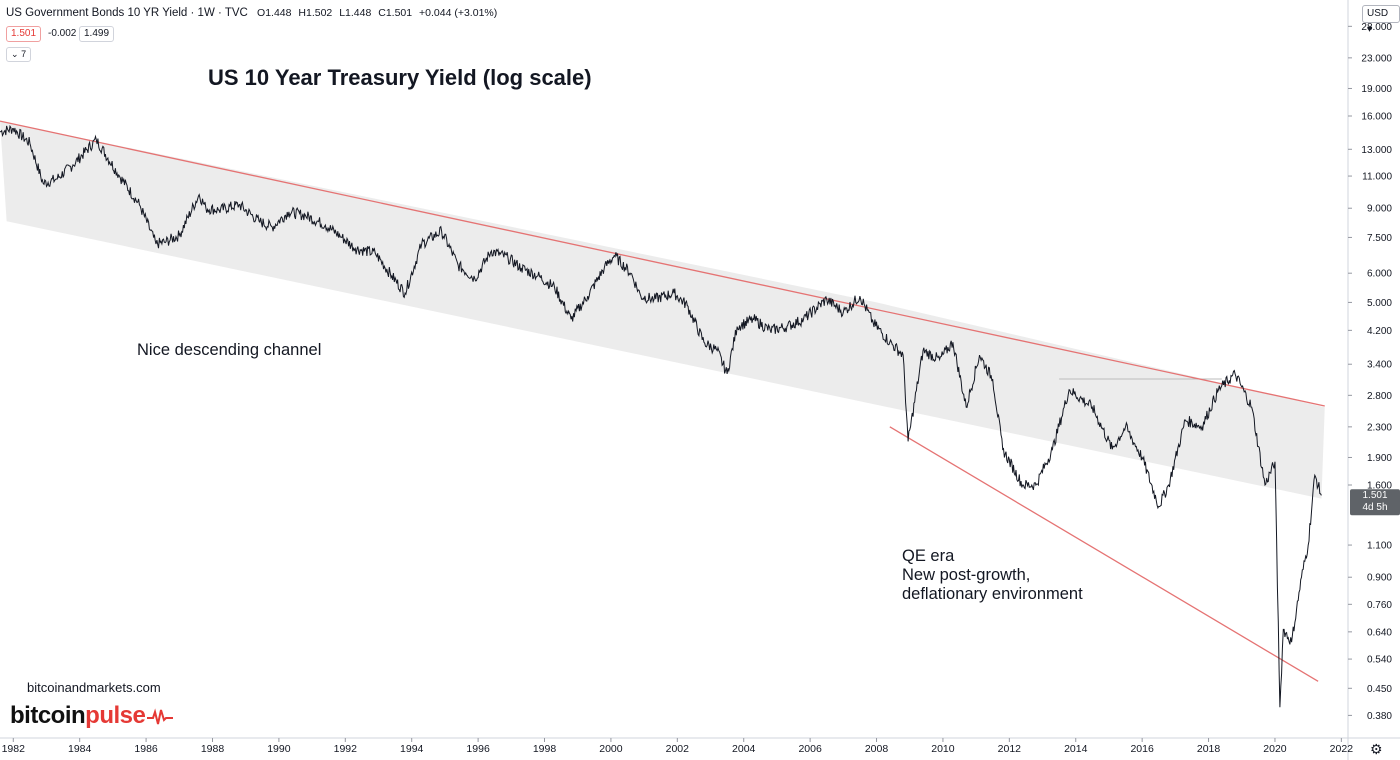 Image resolution: width=1400 pixels, height=760 pixels. Describe the element at coordinates (1377, 177) in the screenshot. I see `y-tick-label: 11.000` at that location.